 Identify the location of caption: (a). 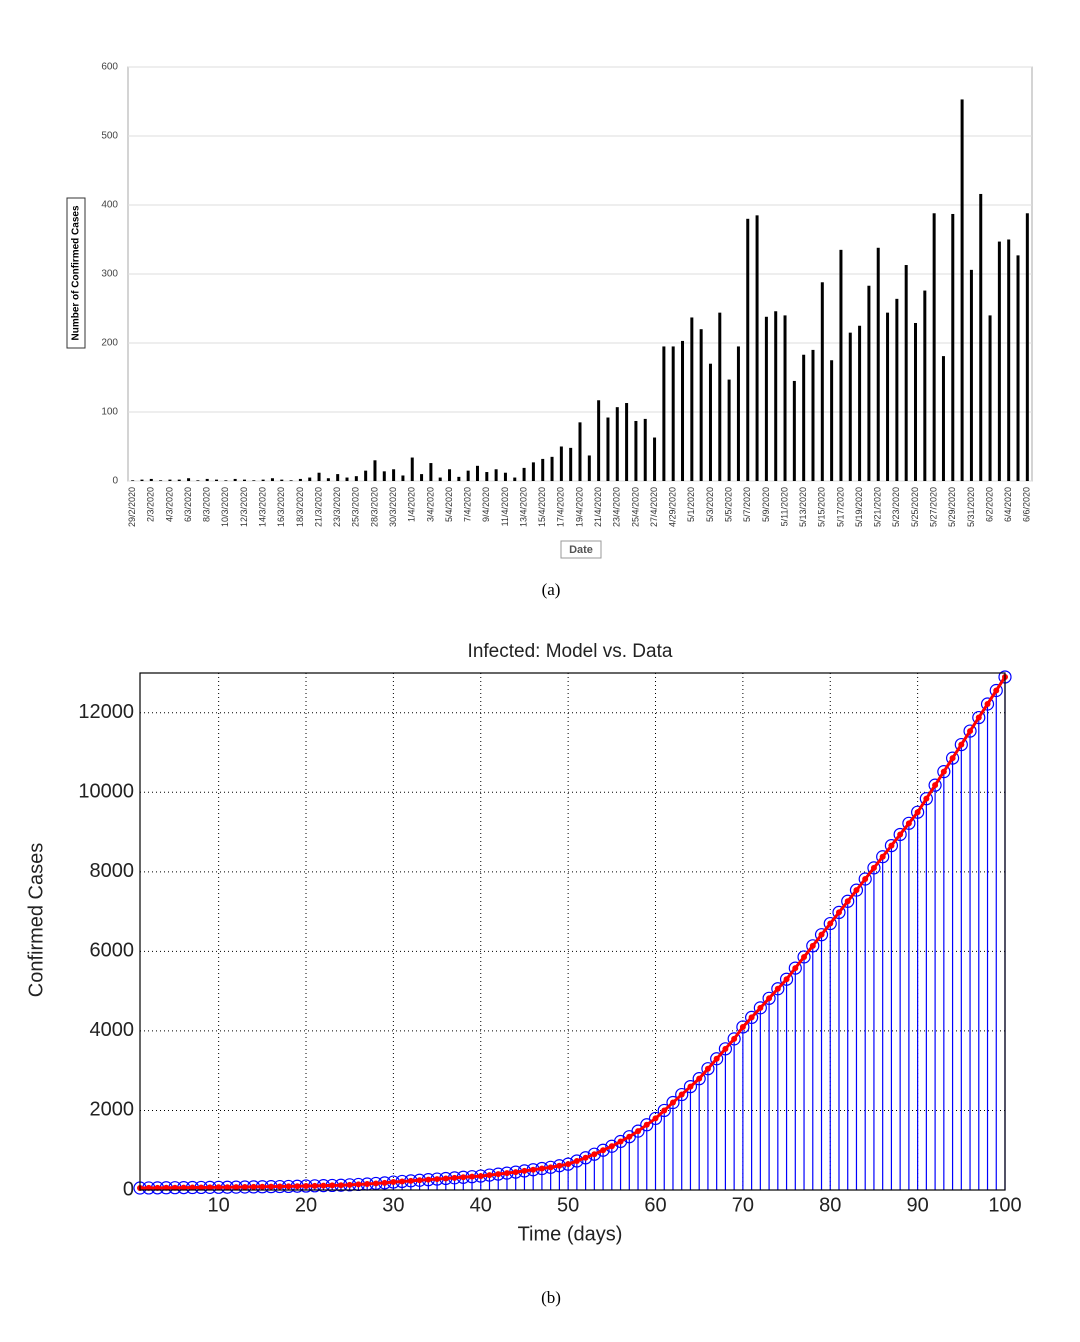
(551, 589).